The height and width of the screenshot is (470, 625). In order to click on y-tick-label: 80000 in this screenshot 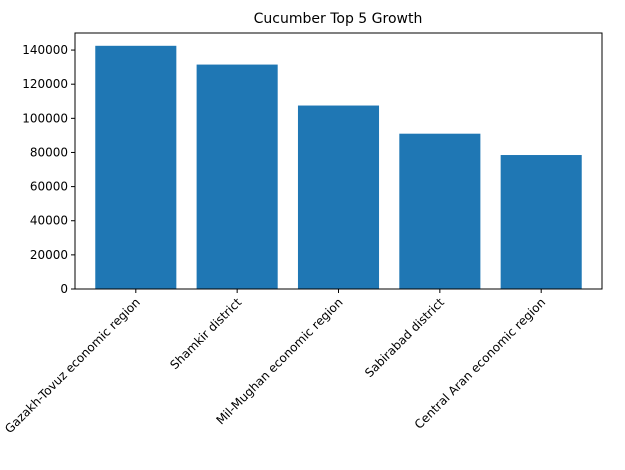, I will do `click(49, 152)`.